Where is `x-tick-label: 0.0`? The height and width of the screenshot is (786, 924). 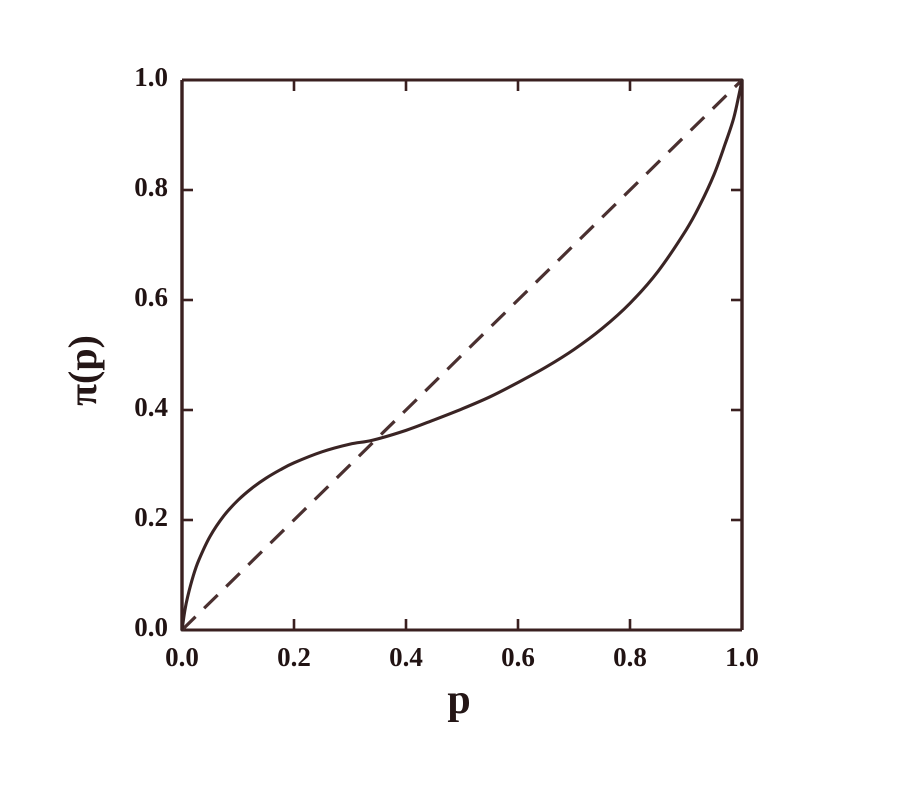
x-tick-label: 0.0 is located at coordinates (182, 657).